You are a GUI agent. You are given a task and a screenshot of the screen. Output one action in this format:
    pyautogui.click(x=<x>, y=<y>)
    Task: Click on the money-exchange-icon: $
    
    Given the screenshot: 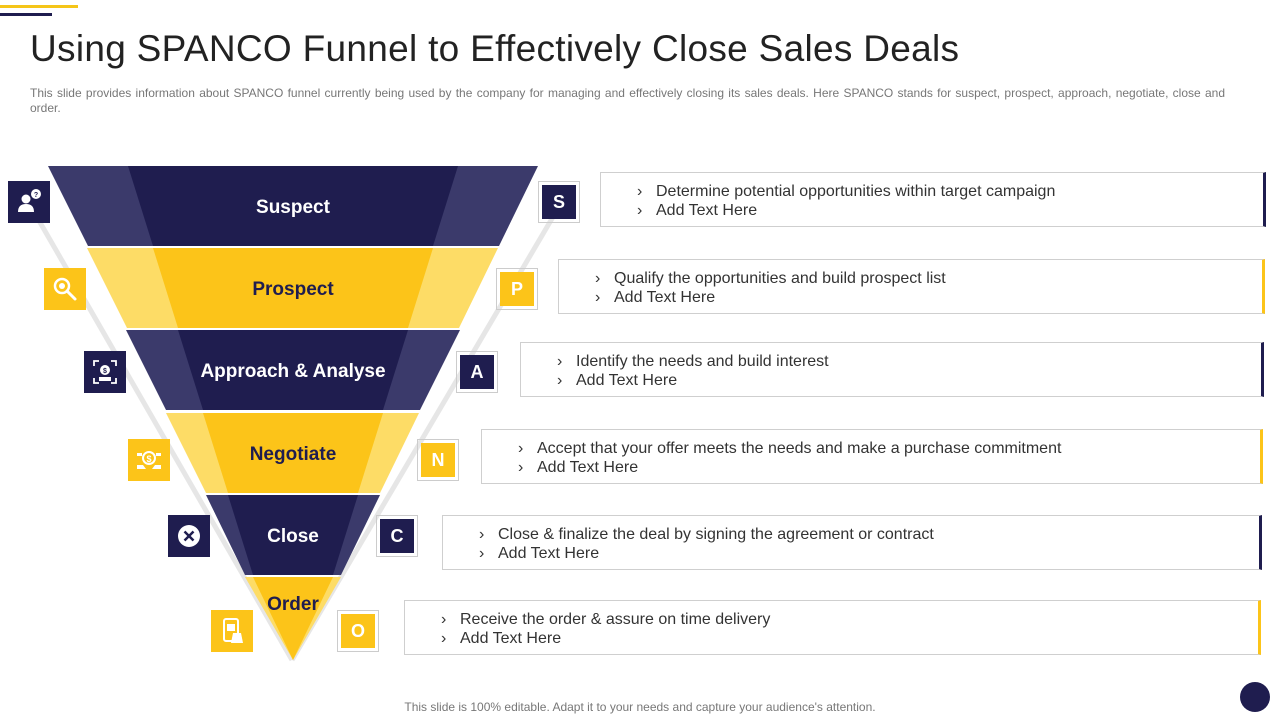 What is the action you would take?
    pyautogui.click(x=149, y=460)
    